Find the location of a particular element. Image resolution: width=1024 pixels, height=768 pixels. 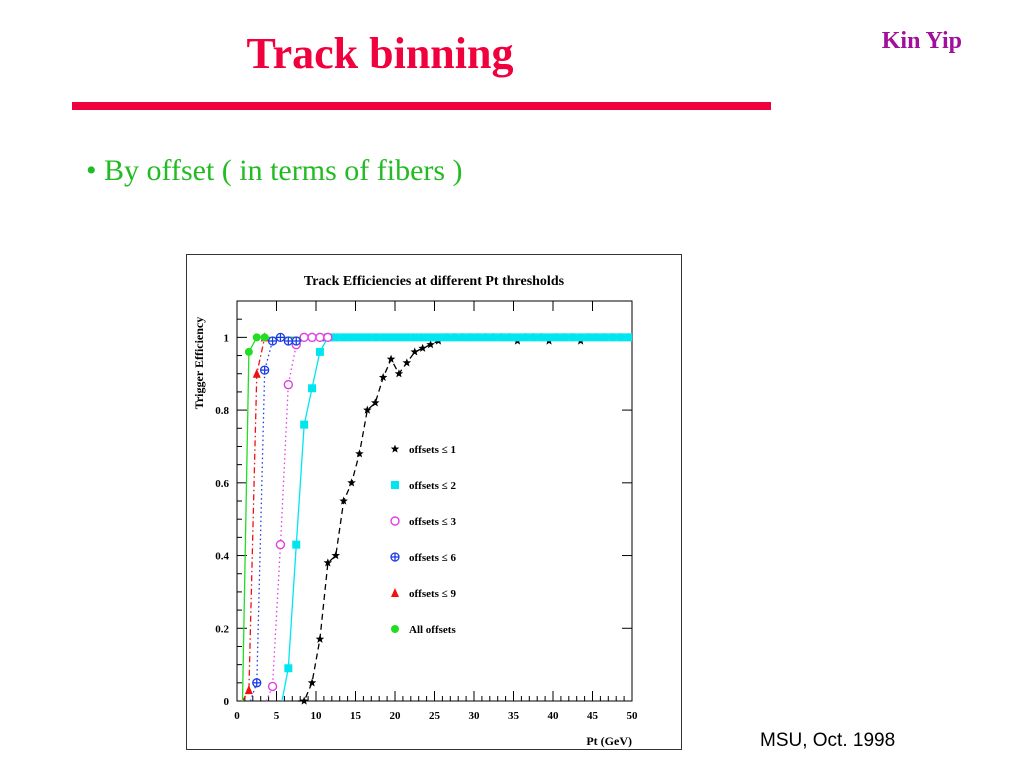

legend-label: offsets ≤ 2 is located at coordinates (432, 486).